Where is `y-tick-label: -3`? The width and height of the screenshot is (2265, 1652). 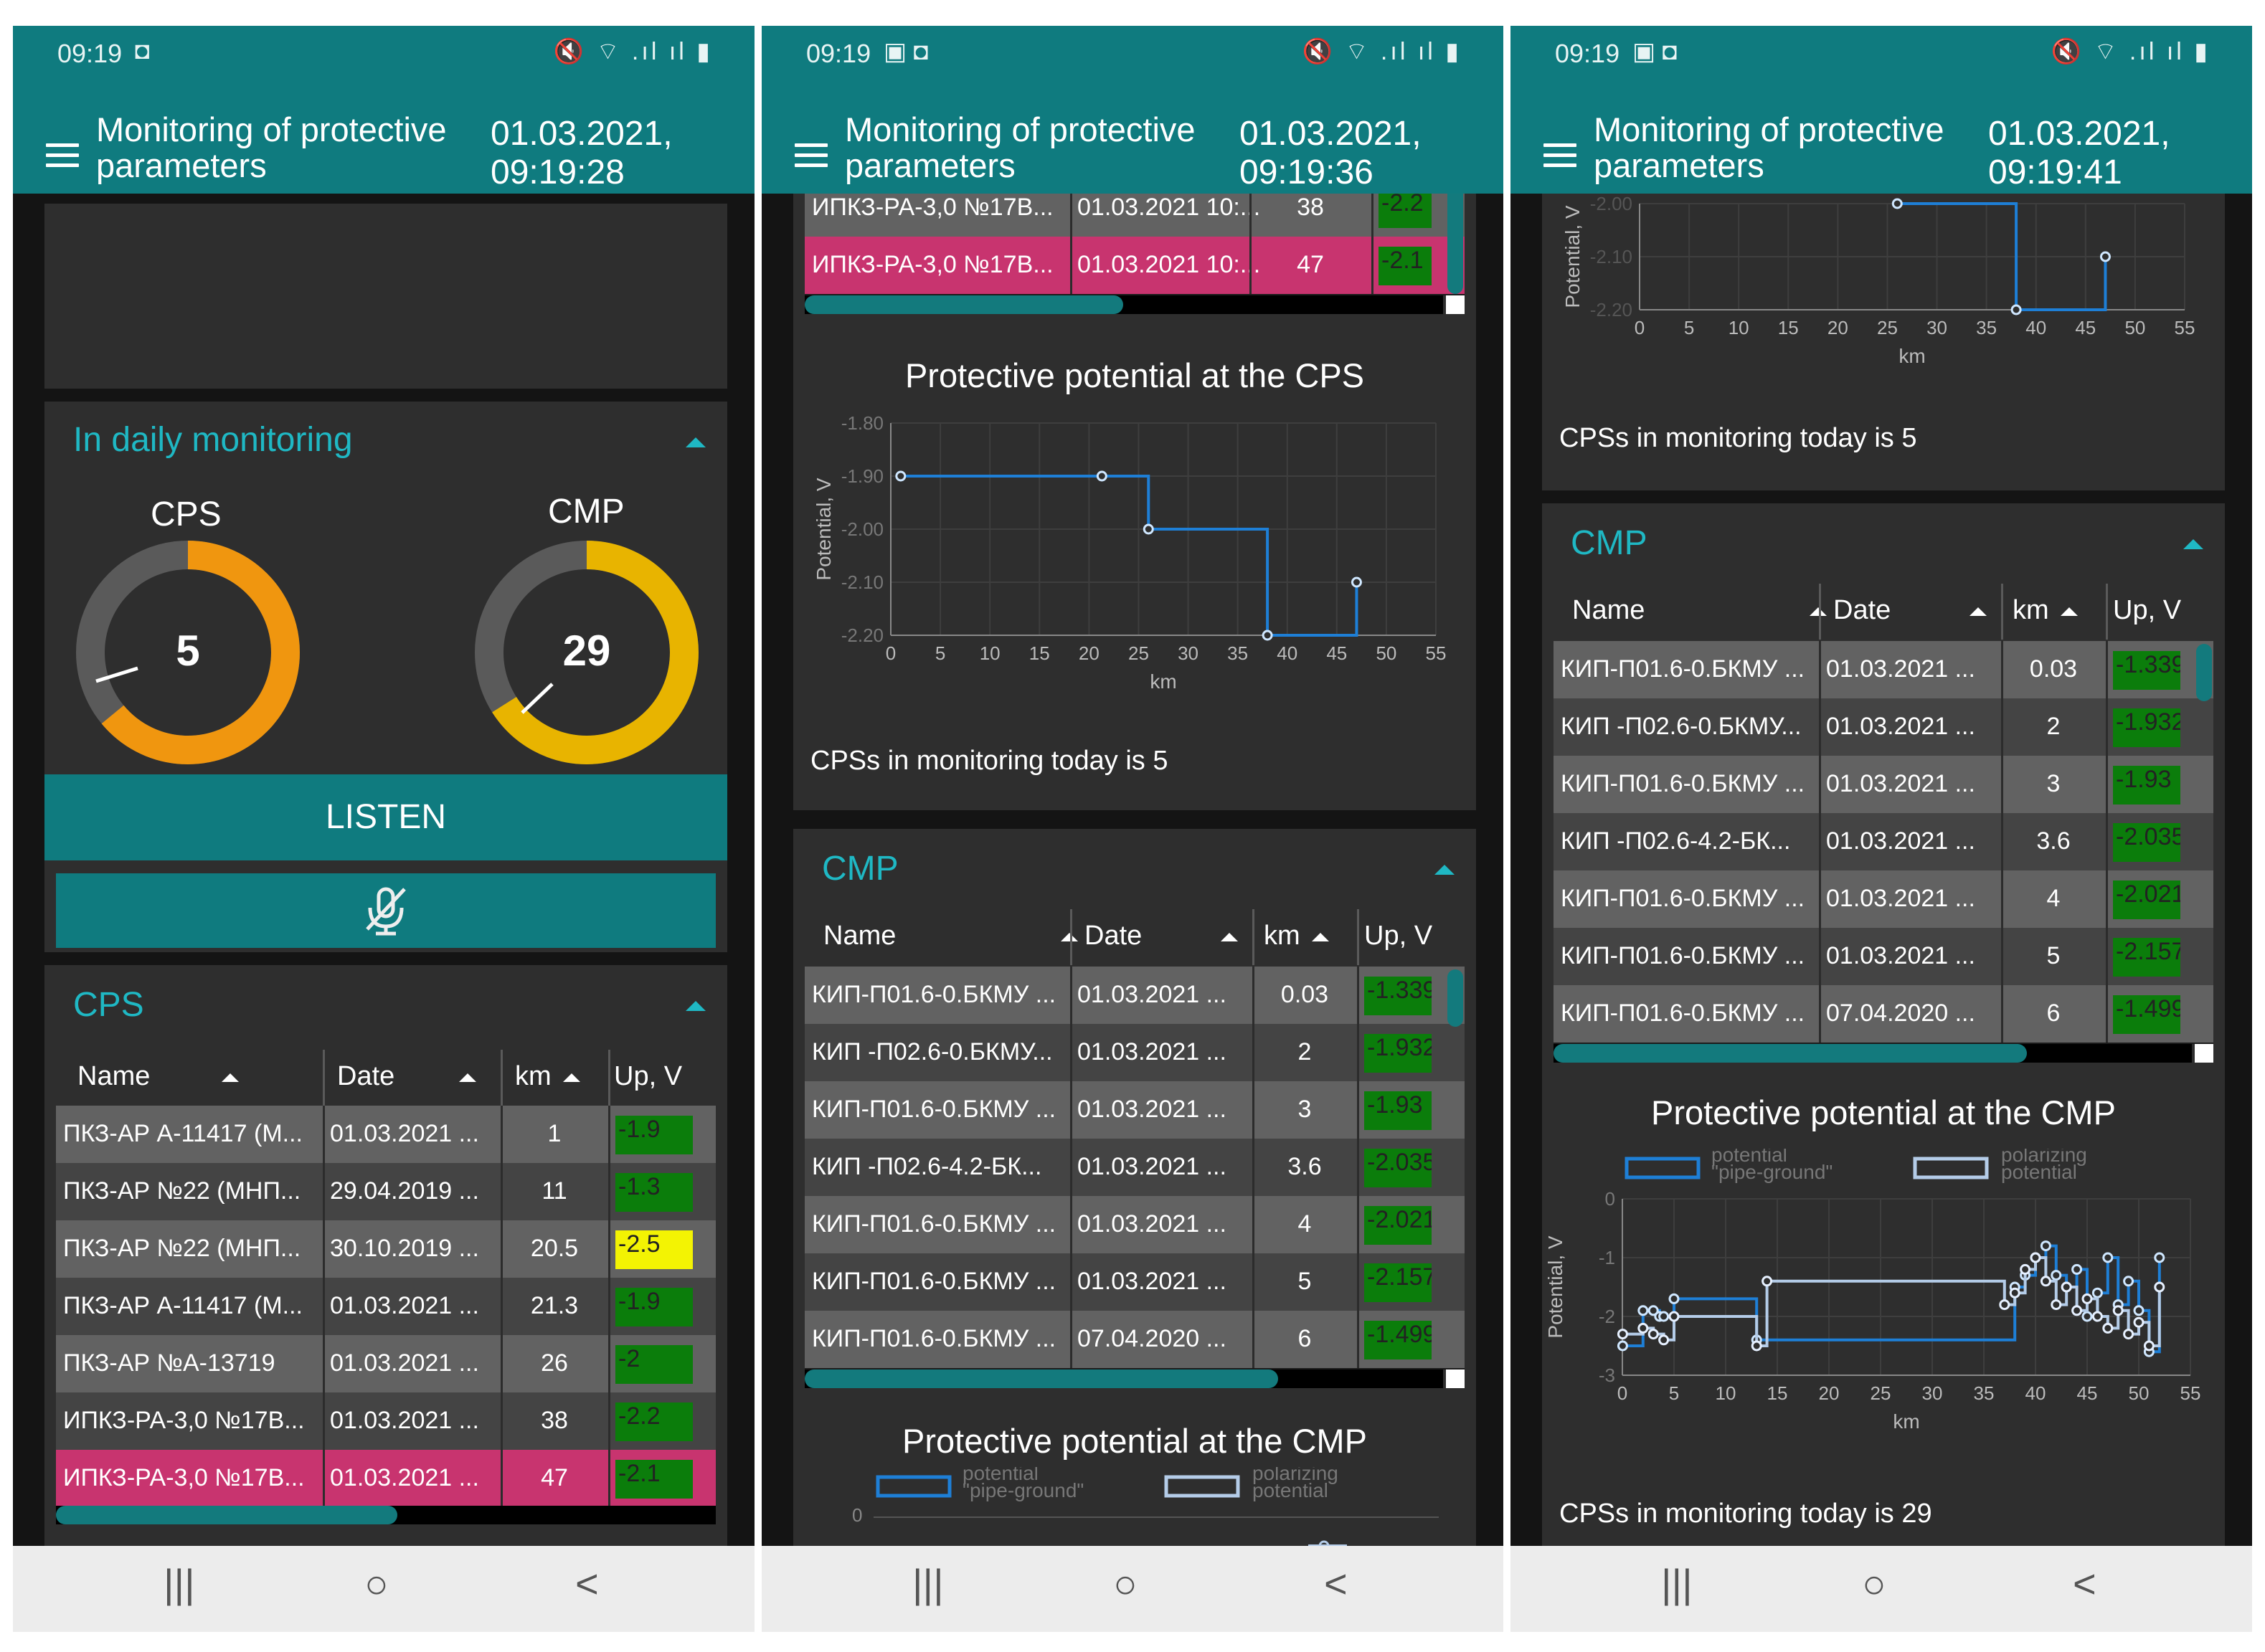
y-tick-label: -3 is located at coordinates (1607, 1375).